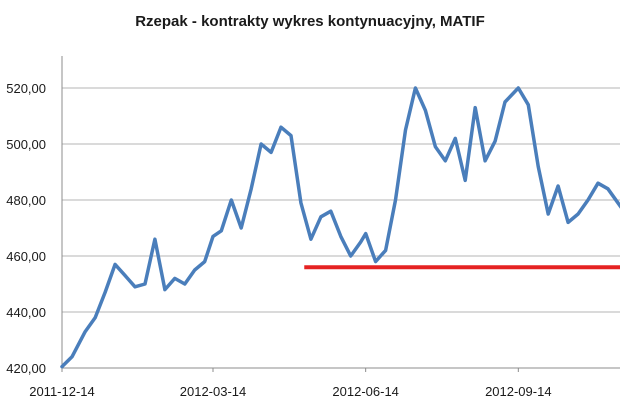 This screenshot has width=620, height=413. What do you see at coordinates (26, 88) in the screenshot?
I see `y-tick-label: 520,00` at bounding box center [26, 88].